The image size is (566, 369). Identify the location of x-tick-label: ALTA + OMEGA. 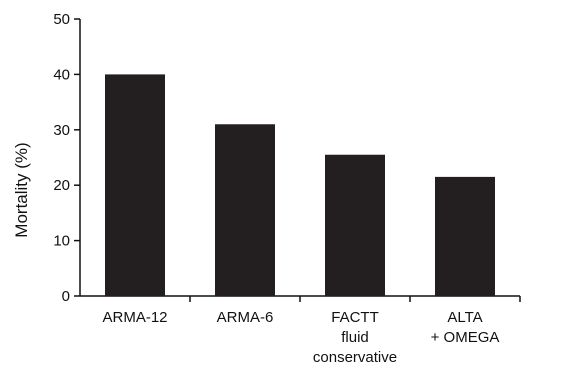
(465, 327).